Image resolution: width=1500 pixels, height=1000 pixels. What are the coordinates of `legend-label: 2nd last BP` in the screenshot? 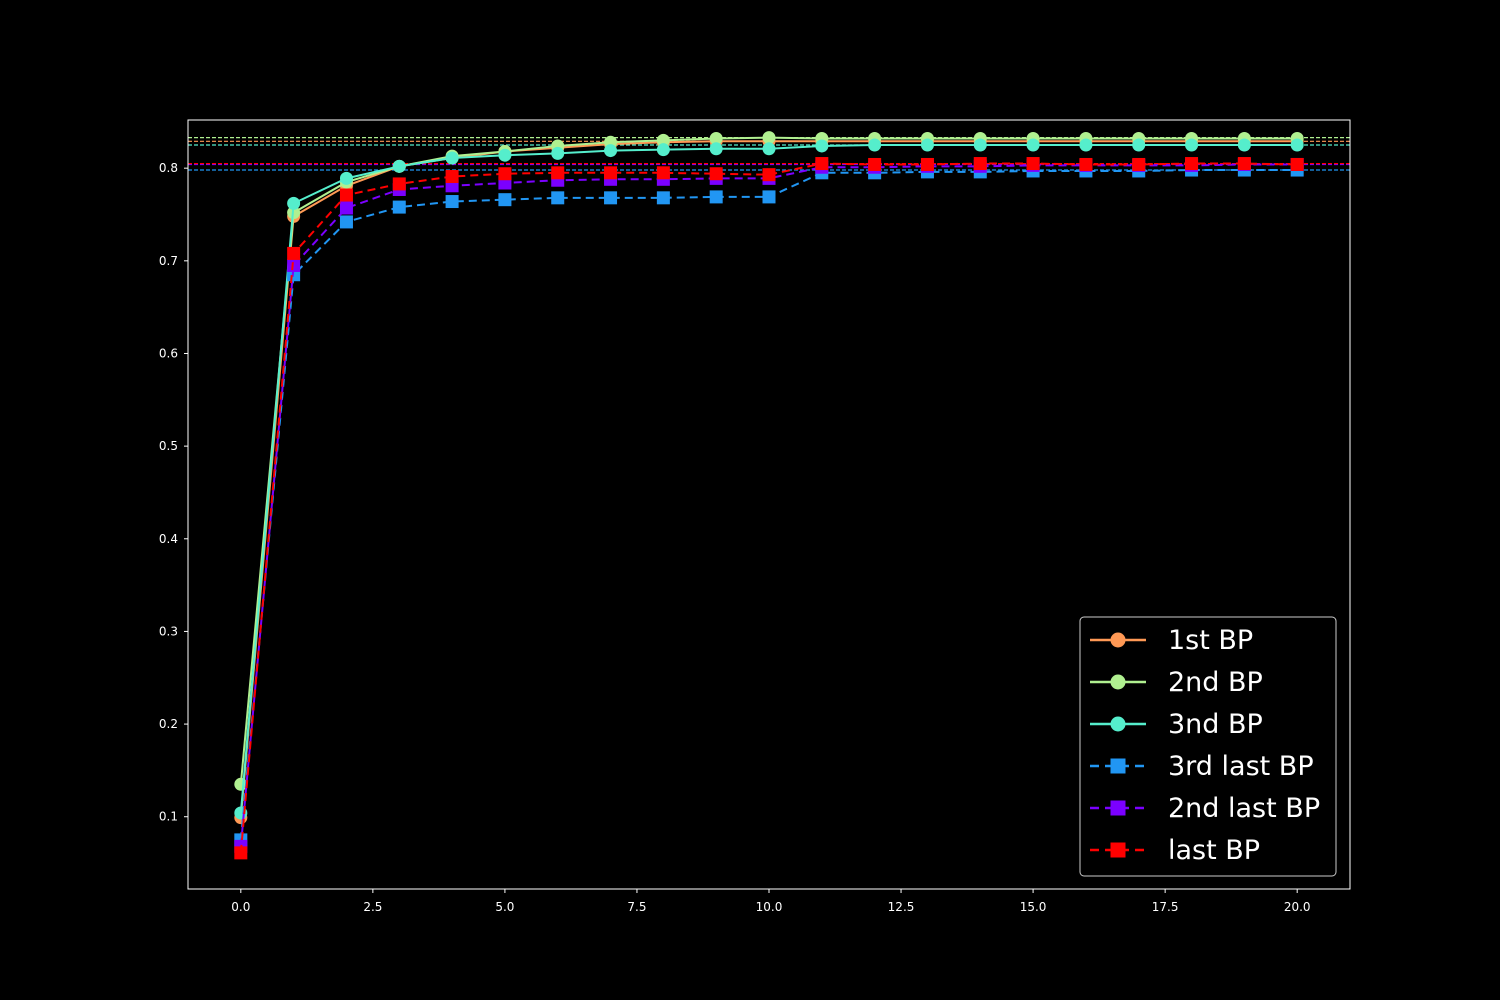 It's located at (1244, 808).